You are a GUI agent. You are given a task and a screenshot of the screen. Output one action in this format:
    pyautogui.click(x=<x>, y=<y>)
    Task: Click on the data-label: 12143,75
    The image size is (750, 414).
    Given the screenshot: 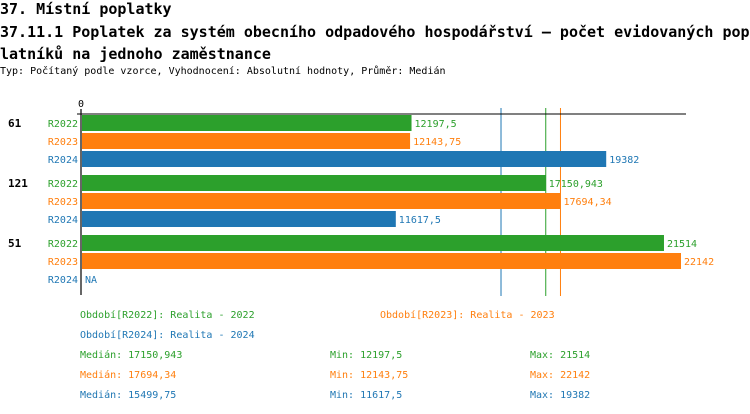 What is the action you would take?
    pyautogui.click(x=437, y=142)
    